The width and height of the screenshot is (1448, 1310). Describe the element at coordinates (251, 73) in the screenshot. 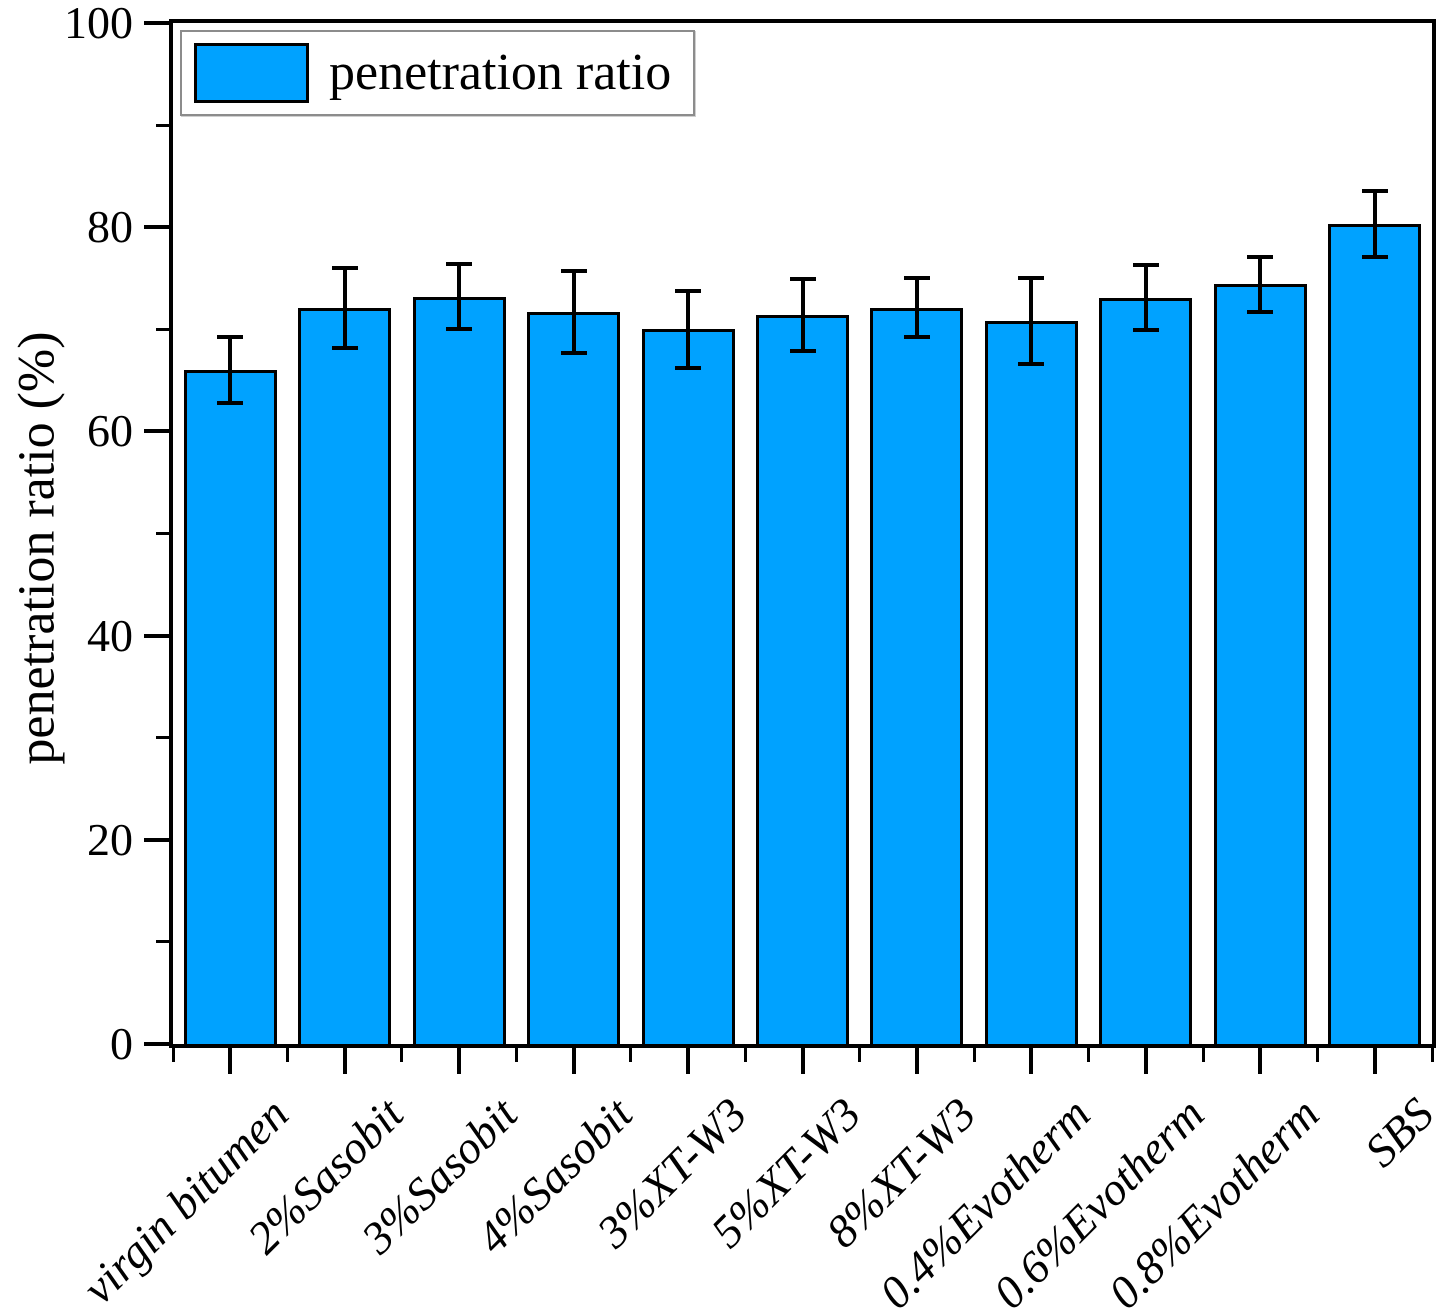

I see `legend-swatch` at that location.